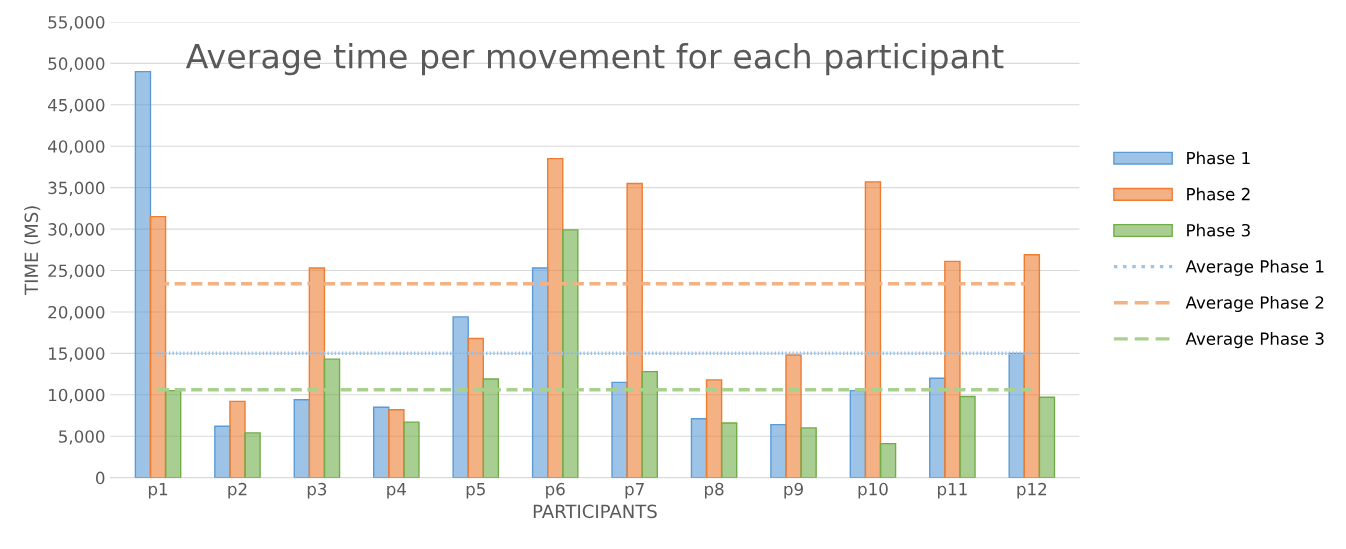 Image resolution: width=1346 pixels, height=549 pixels. I want to click on x-axis-title: PARTICIPANTS, so click(595, 511).